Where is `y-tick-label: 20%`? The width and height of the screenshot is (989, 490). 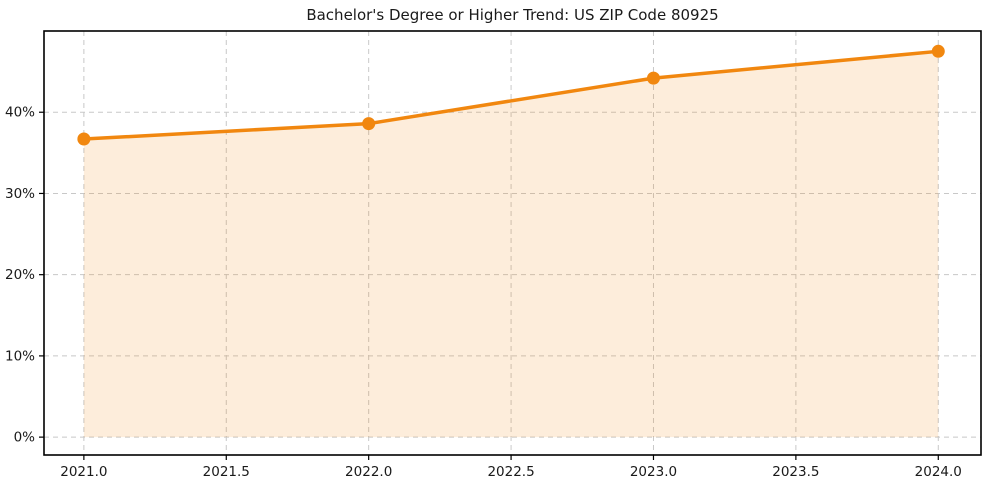
y-tick-label: 20% is located at coordinates (20, 275).